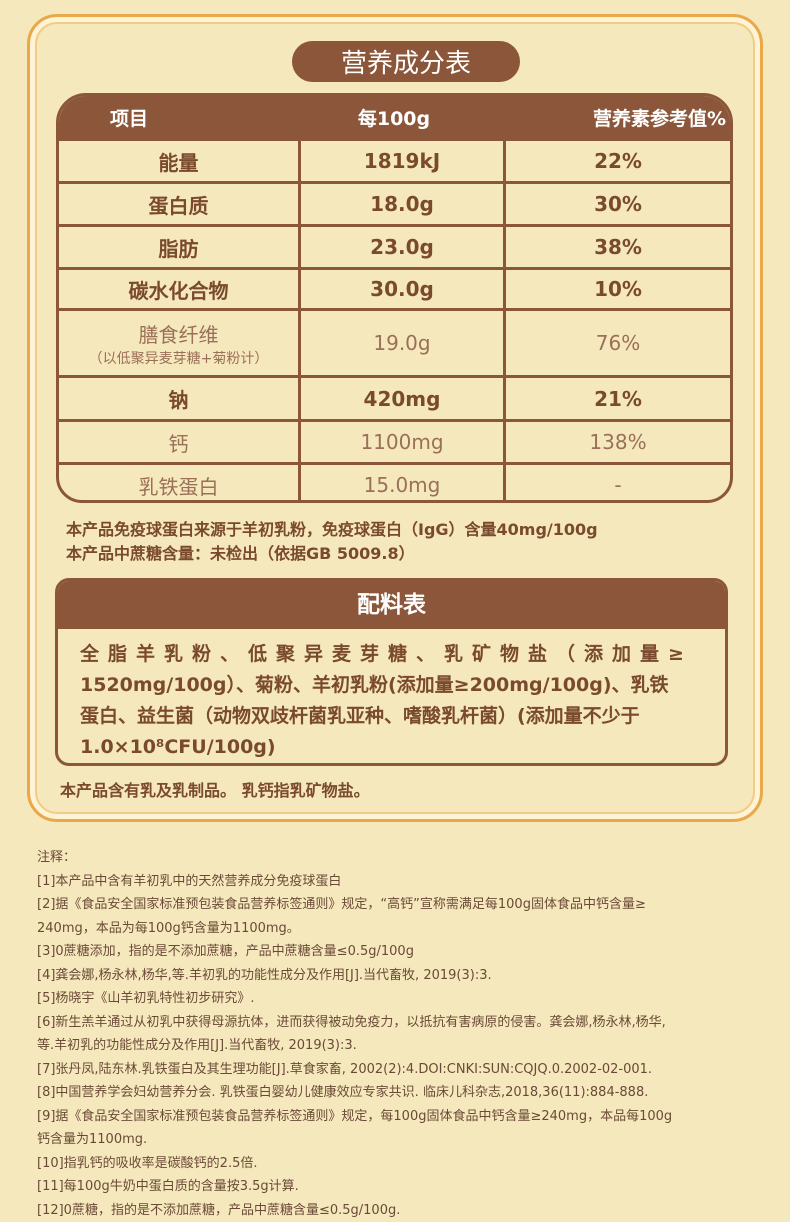 This screenshot has width=790, height=1222. Describe the element at coordinates (179, 442) in the screenshot. I see `row-item: 钙` at that location.